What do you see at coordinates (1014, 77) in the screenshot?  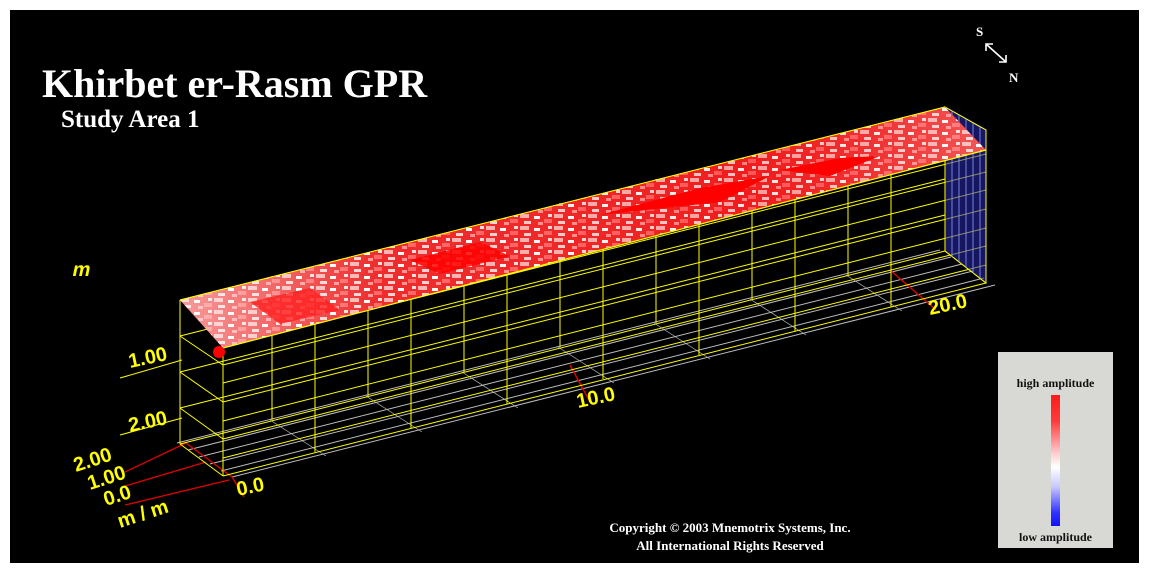 I see `compass-north-label: N` at bounding box center [1014, 77].